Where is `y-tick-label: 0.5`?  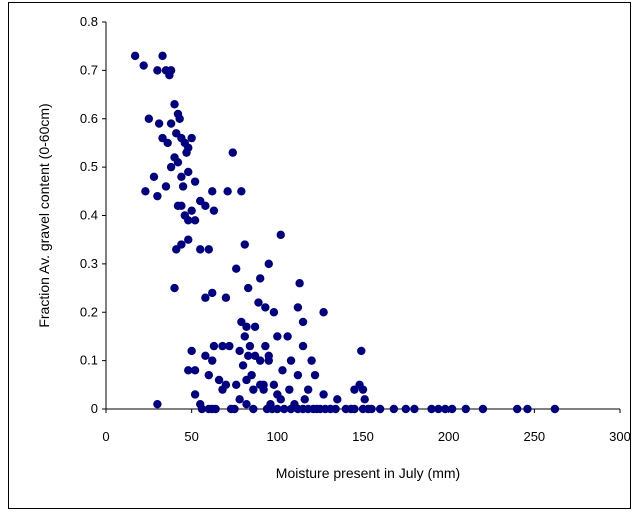
y-tick-label: 0.5 is located at coordinates (89, 166).